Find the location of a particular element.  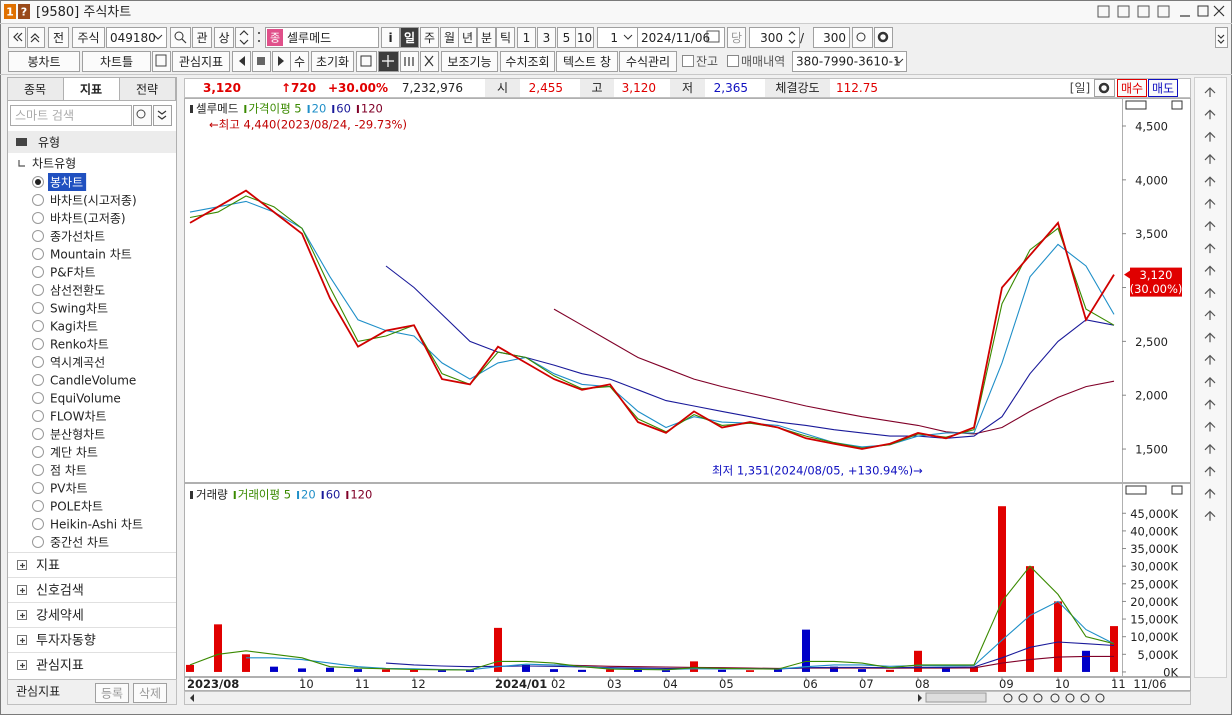

chart-type-label: POLE차트 is located at coordinates (76, 507).